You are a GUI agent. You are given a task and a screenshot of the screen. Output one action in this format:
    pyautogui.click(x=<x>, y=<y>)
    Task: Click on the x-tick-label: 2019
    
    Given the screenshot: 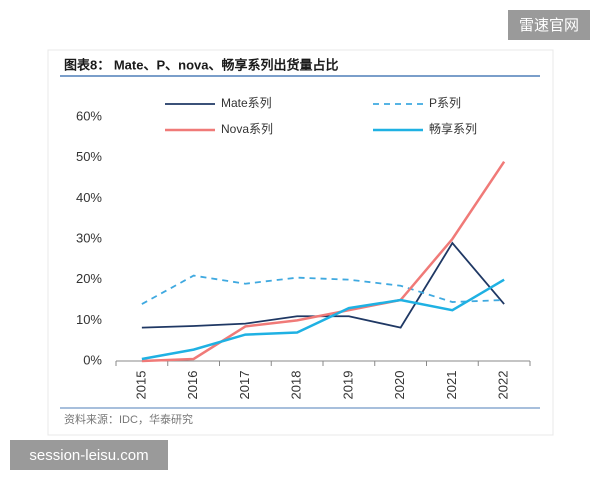 What is the action you would take?
    pyautogui.click(x=347, y=385)
    